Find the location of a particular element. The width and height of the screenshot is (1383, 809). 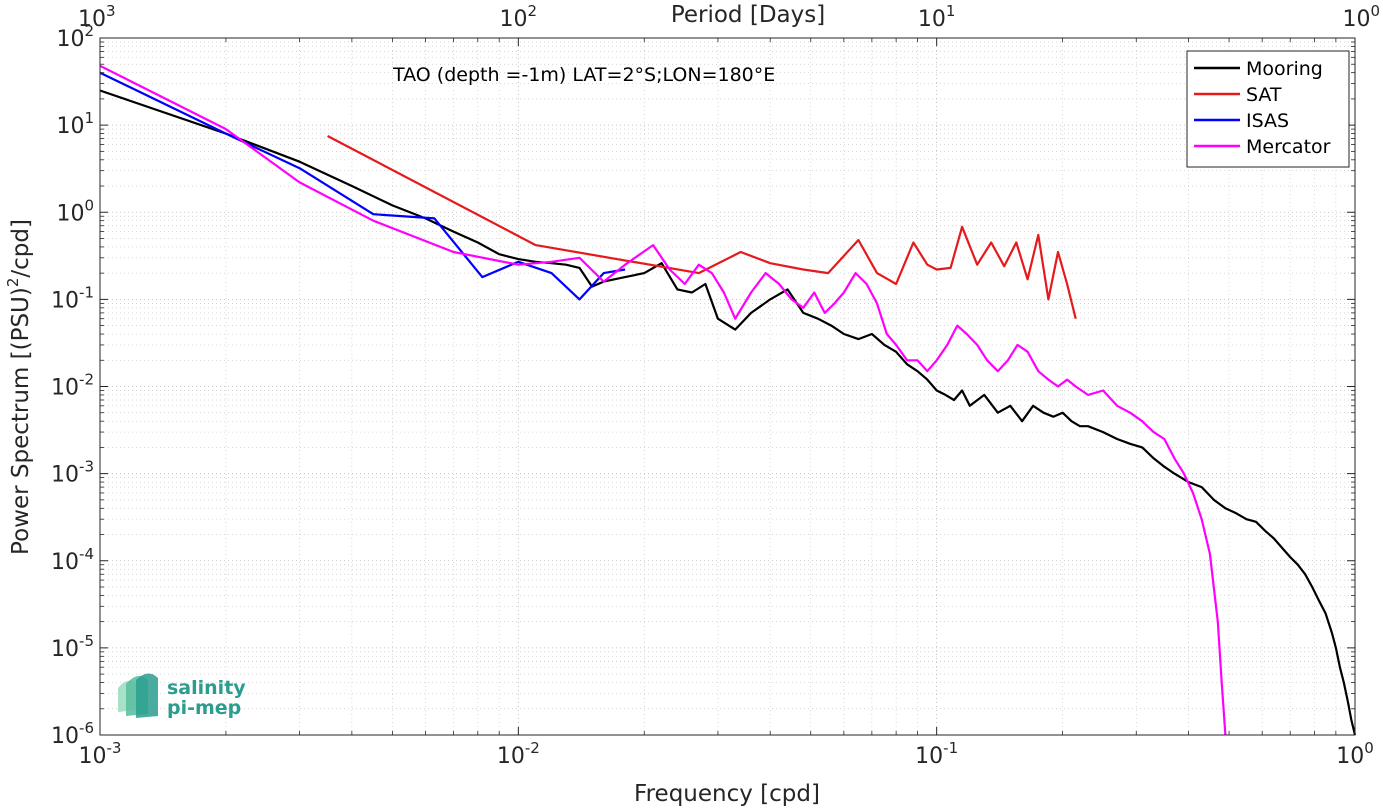

y-tick-label: 10⁻⁶ is located at coordinates (72, 734).